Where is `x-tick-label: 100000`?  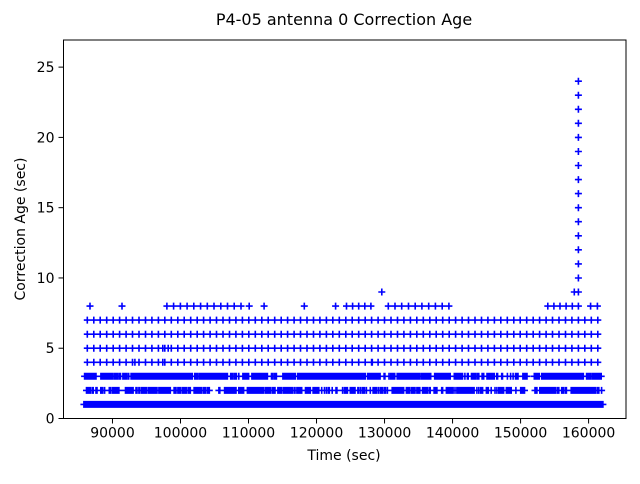
x-tick-label: 100000 is located at coordinates (180, 434).